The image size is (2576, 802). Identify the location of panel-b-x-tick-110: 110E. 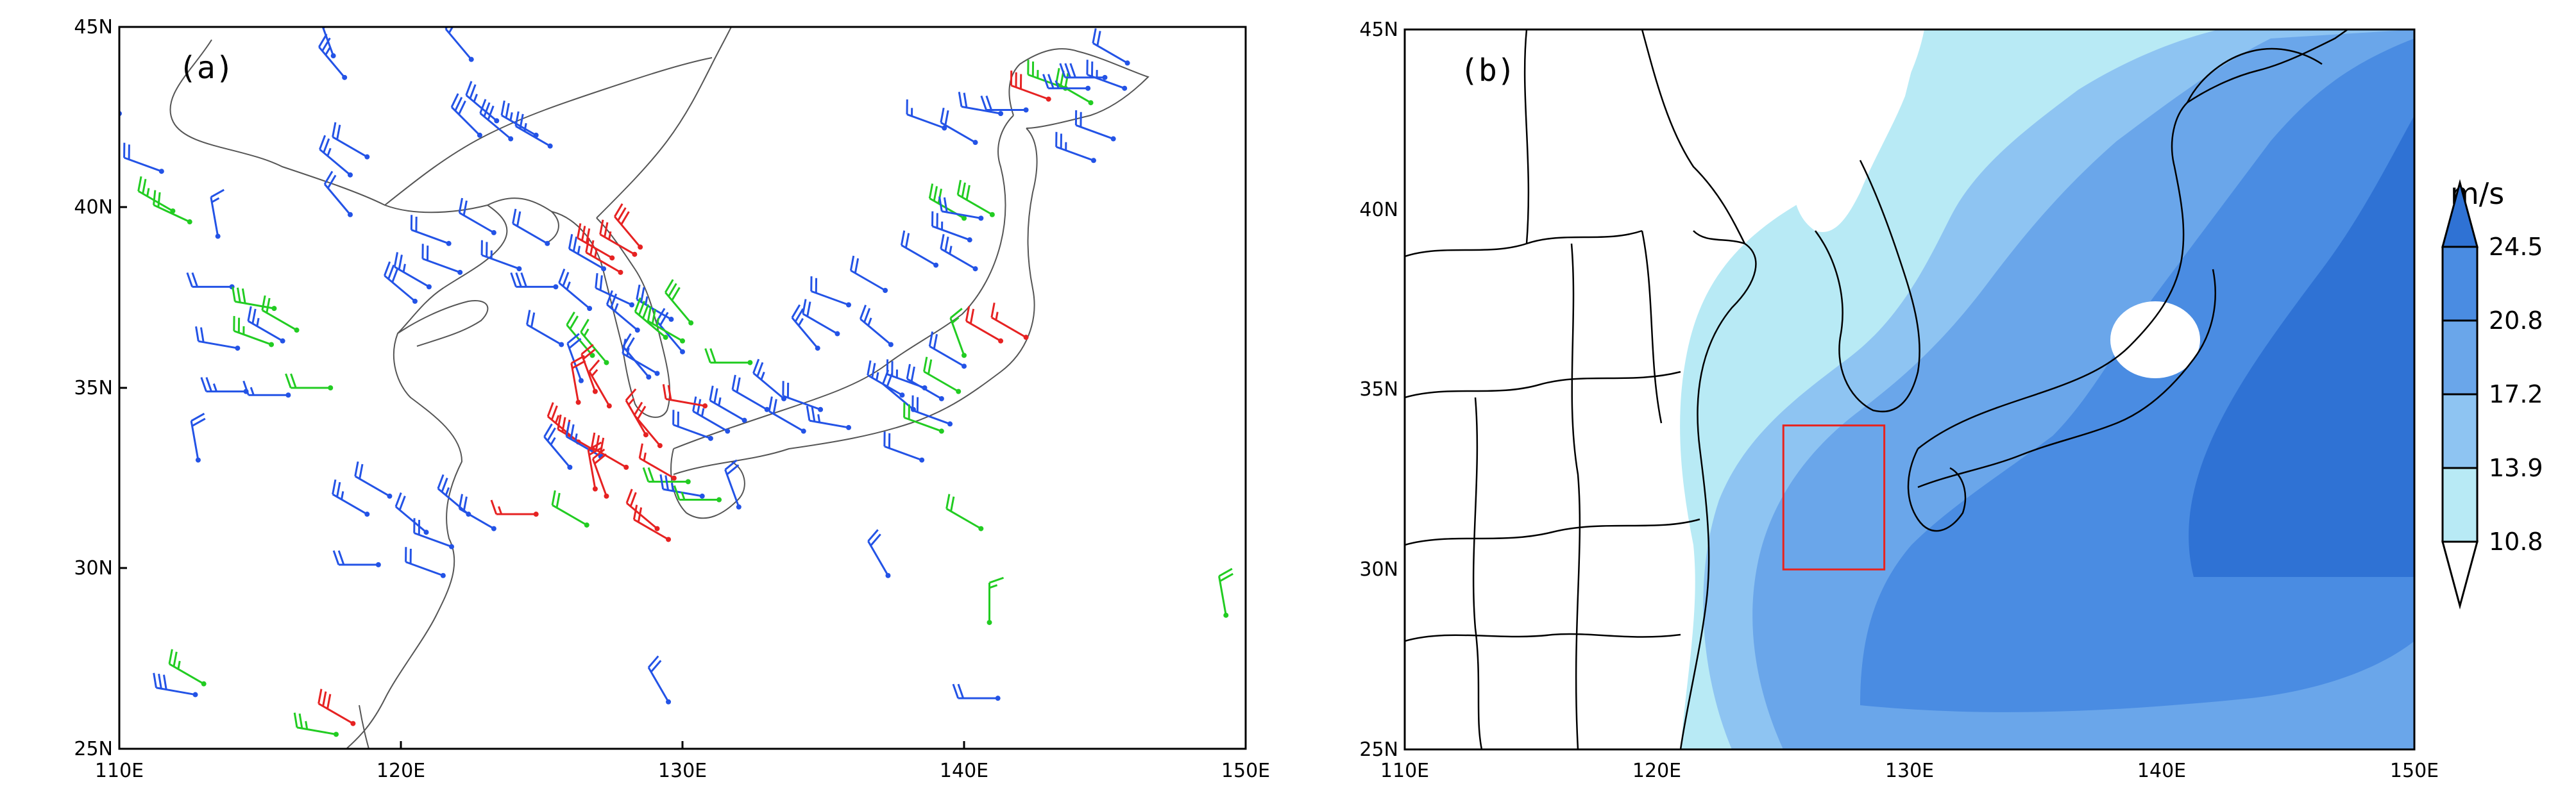
(1404, 771).